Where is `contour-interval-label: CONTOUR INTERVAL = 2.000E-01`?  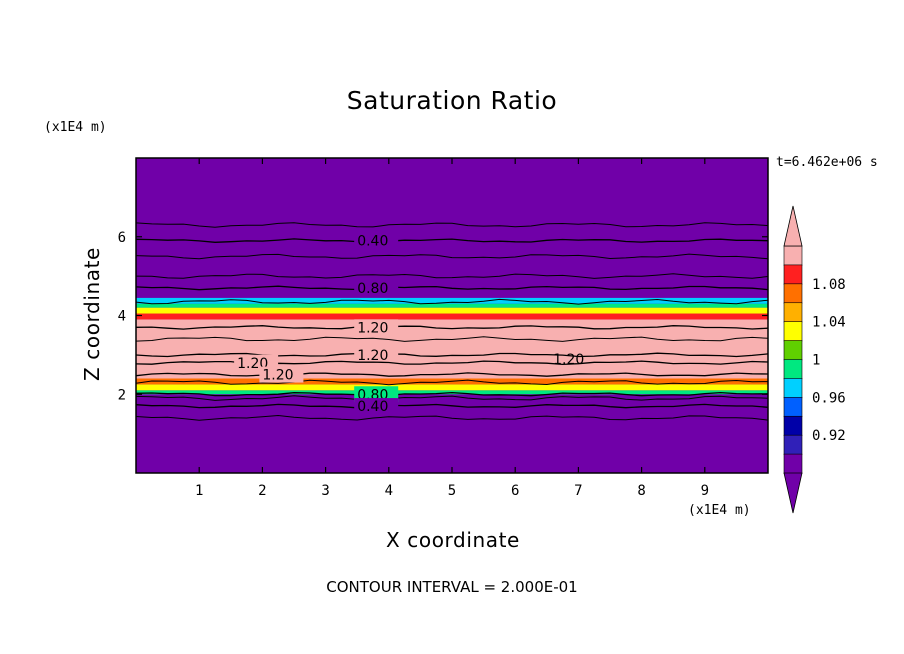
contour-interval-label: CONTOUR INTERVAL = 2.000E-01 is located at coordinates (452, 587).